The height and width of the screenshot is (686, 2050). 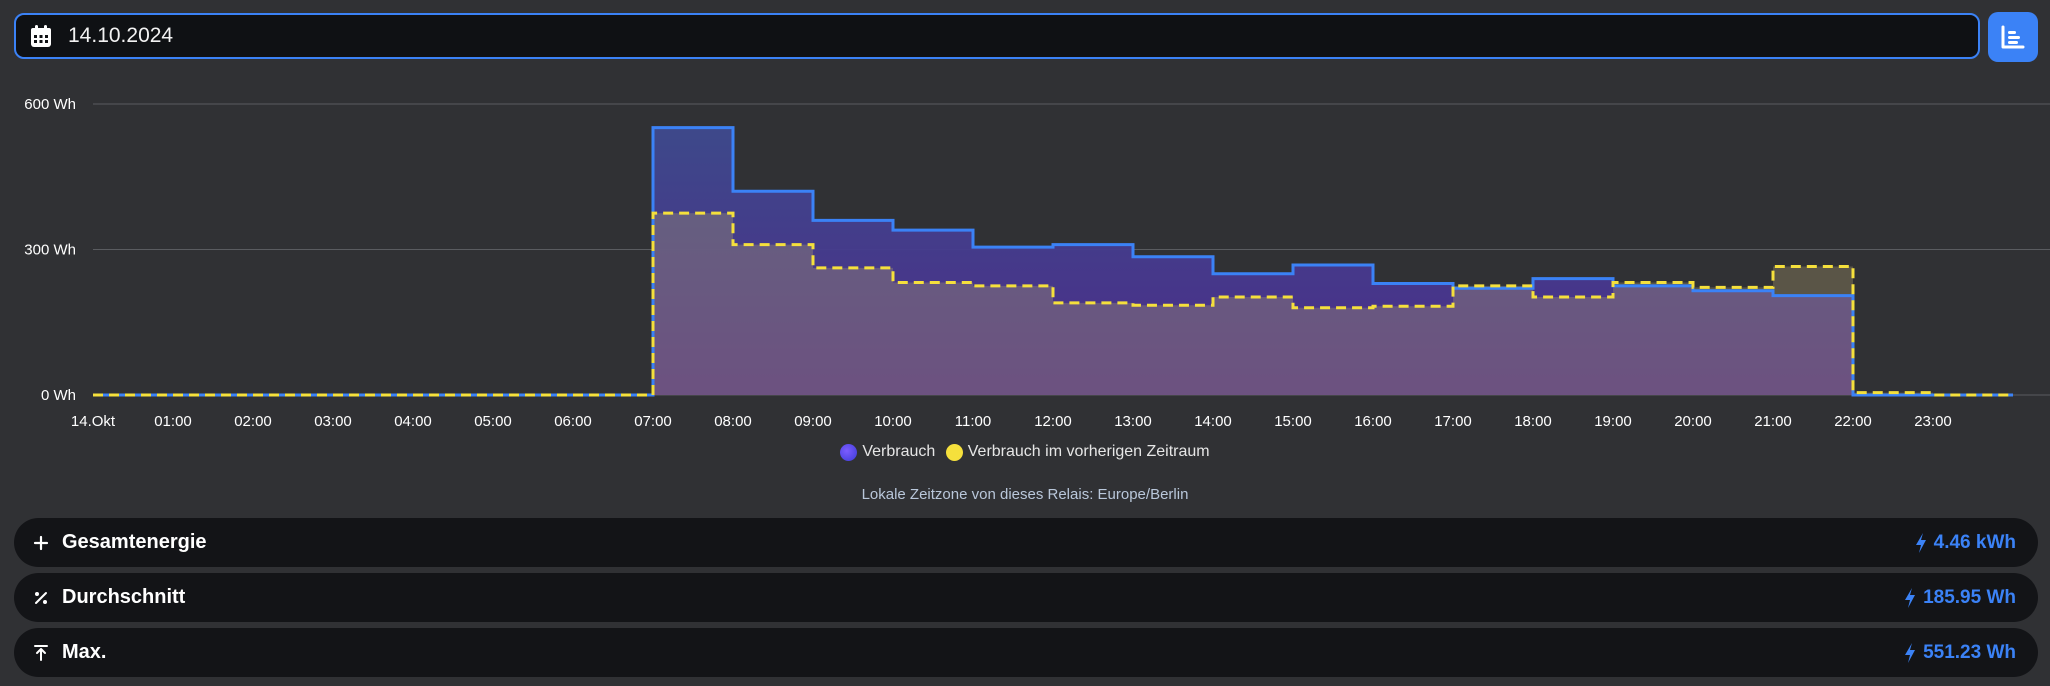 I want to click on x-tick-label: 05:00, so click(x=493, y=421).